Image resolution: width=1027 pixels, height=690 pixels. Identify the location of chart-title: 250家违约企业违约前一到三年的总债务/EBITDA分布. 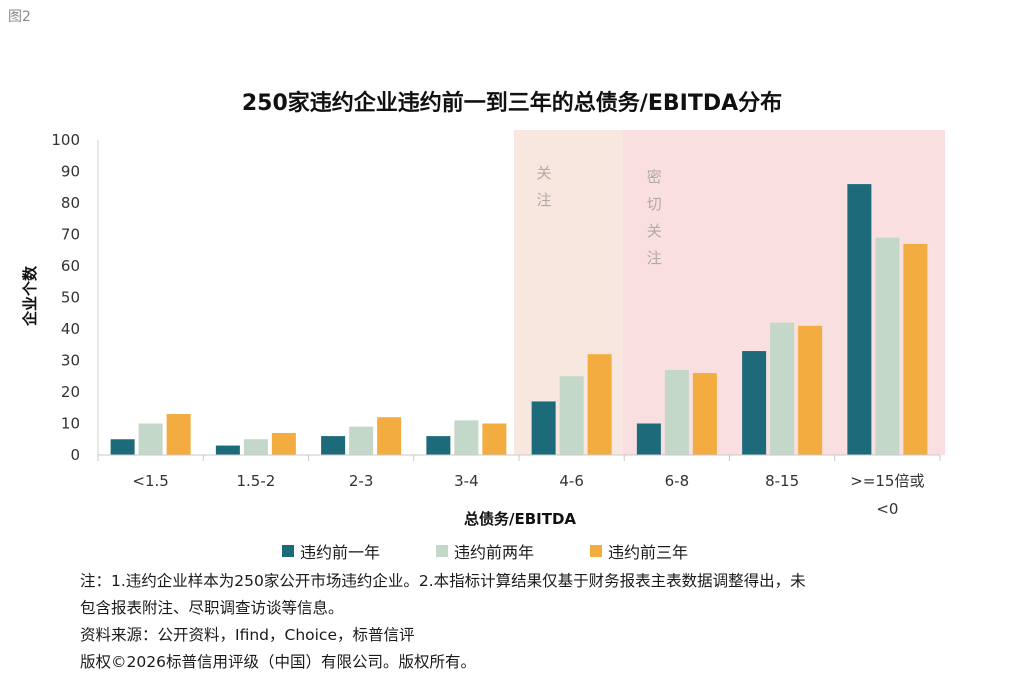
(512, 103).